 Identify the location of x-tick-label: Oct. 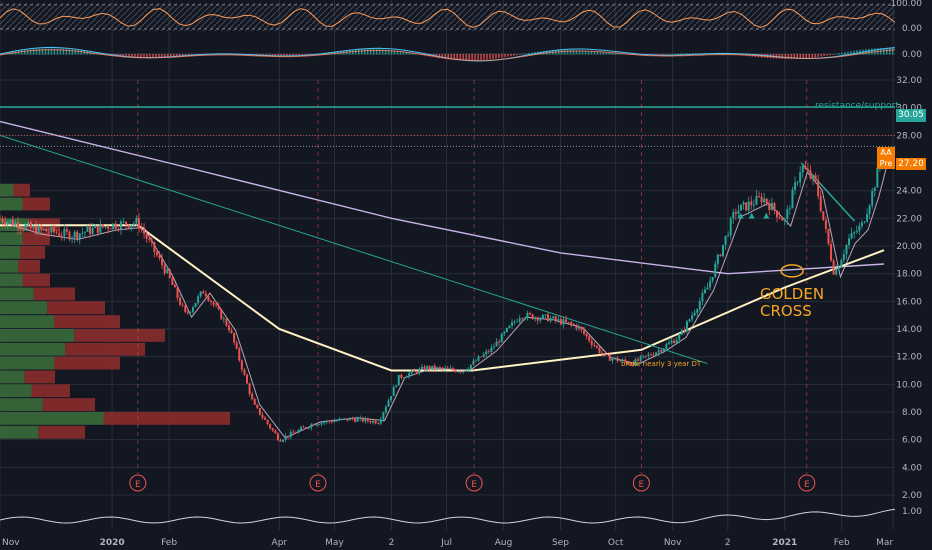
(616, 543).